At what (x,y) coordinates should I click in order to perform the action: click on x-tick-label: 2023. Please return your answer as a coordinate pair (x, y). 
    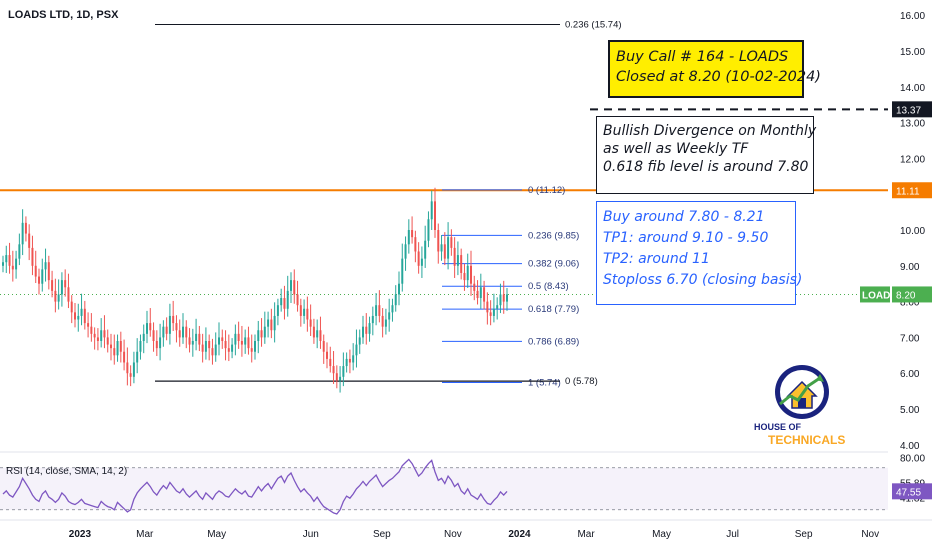
    Looking at the image, I should click on (80, 534).